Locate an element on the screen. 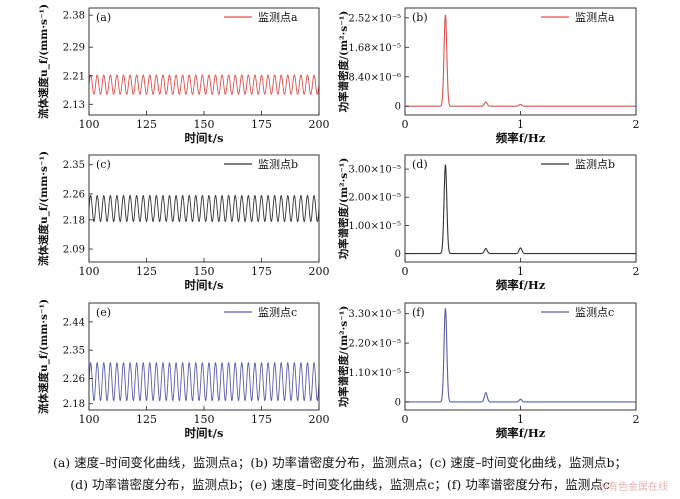 This screenshot has width=680, height=499. y-tick-label: 2.21 is located at coordinates (74, 76).